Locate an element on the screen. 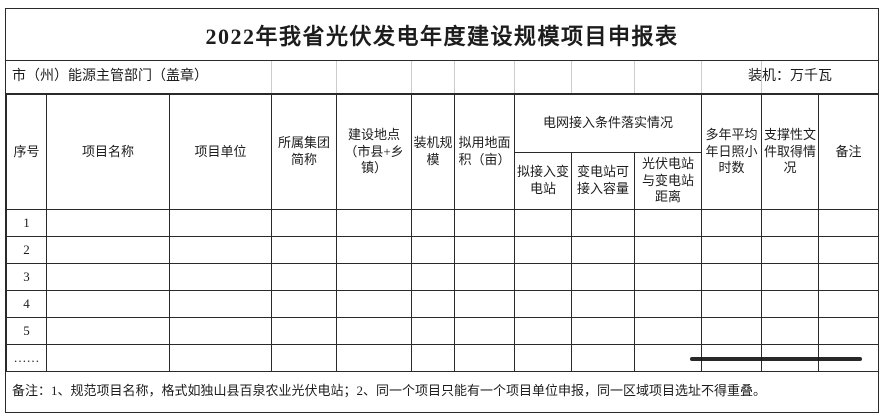  col-header-substation: 拟接入变电站 is located at coordinates (543, 181).